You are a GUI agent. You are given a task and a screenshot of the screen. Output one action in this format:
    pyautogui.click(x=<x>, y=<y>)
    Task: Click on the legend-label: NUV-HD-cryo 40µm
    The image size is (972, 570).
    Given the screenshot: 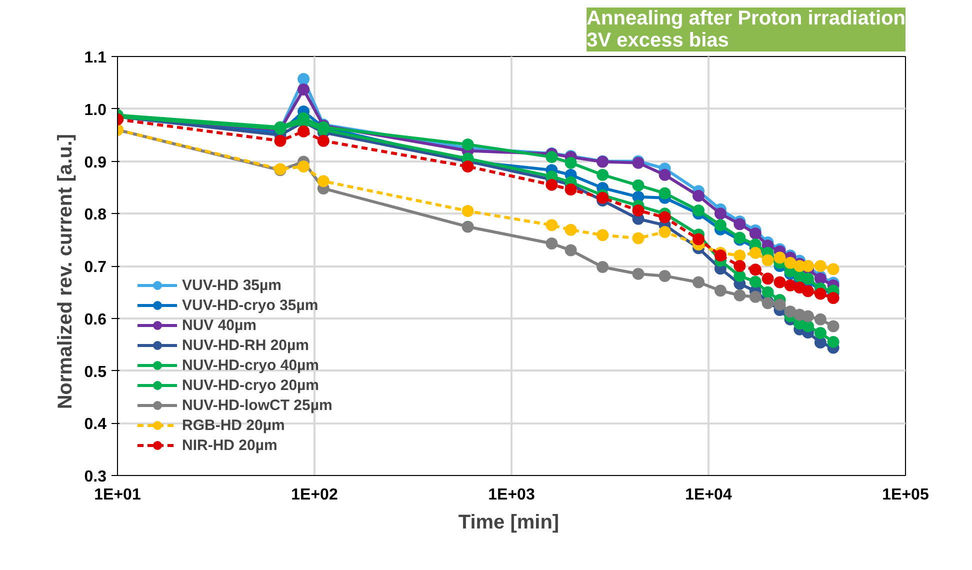 What is the action you would take?
    pyautogui.click(x=251, y=365)
    